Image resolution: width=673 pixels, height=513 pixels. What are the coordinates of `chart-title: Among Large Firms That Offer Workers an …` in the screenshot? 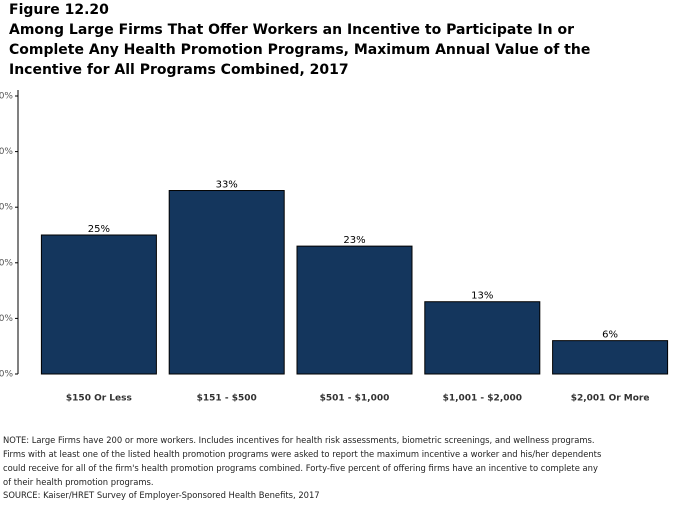 It's located at (300, 50).